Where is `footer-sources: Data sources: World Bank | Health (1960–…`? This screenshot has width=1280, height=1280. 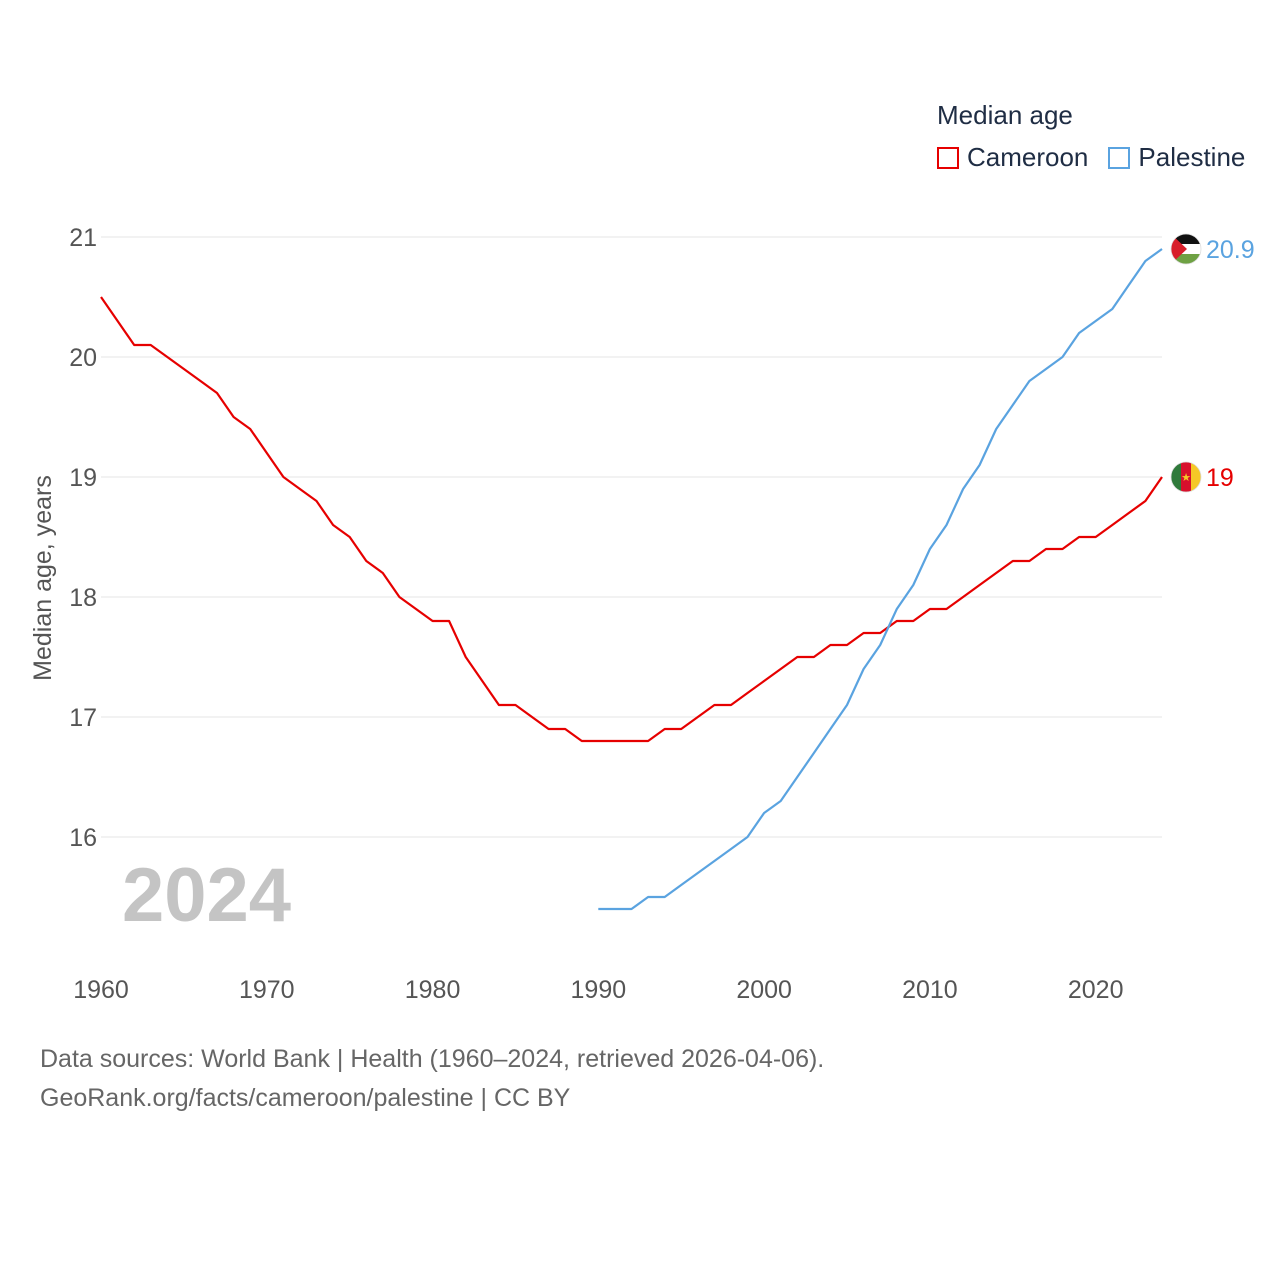 footer-sources: Data sources: World Bank | Health (1960–… is located at coordinates (432, 1059).